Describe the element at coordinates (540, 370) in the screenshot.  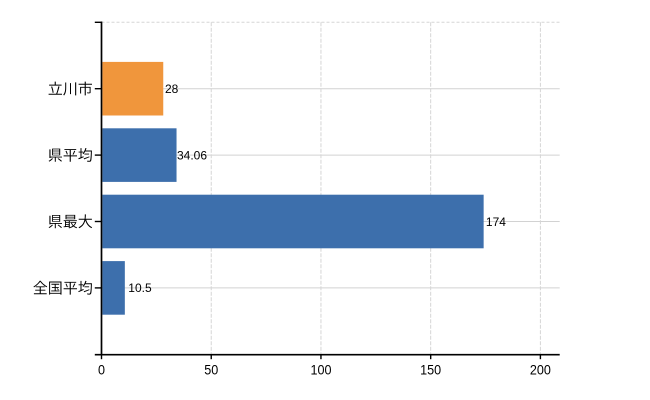
I see `svg-text: 200` at that location.